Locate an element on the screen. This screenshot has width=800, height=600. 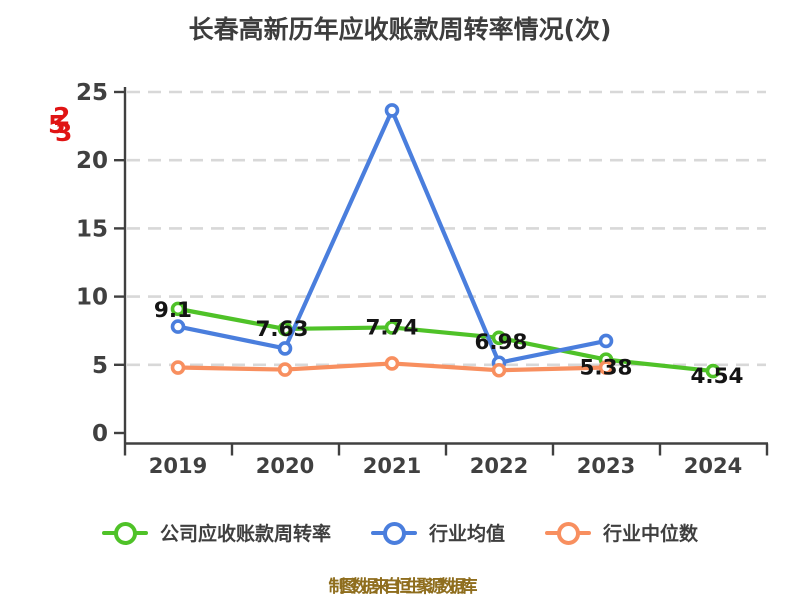
industry-median-series-marker-icon is located at coordinates (568, 533).